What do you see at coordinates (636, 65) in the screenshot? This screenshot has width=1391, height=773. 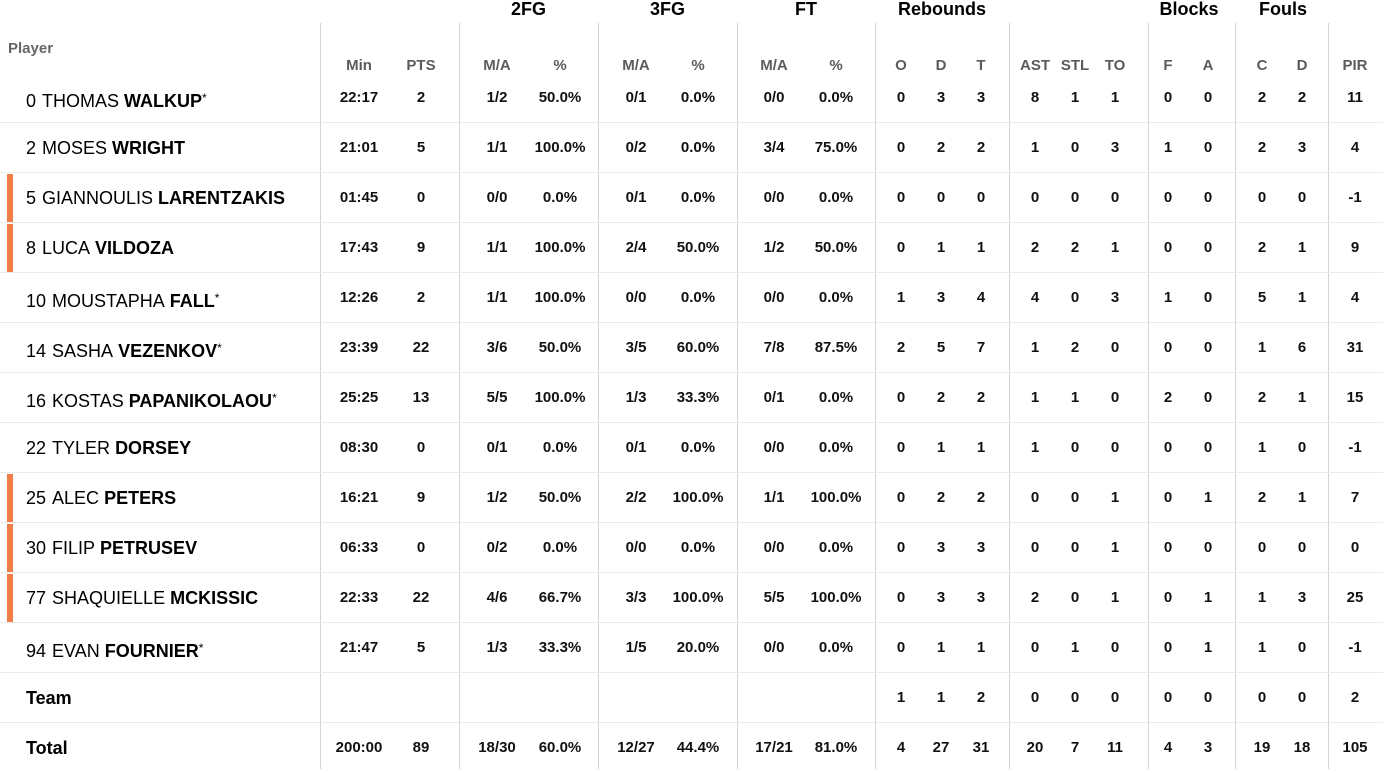 I see `column-header-fg3-ma: M/A` at bounding box center [636, 65].